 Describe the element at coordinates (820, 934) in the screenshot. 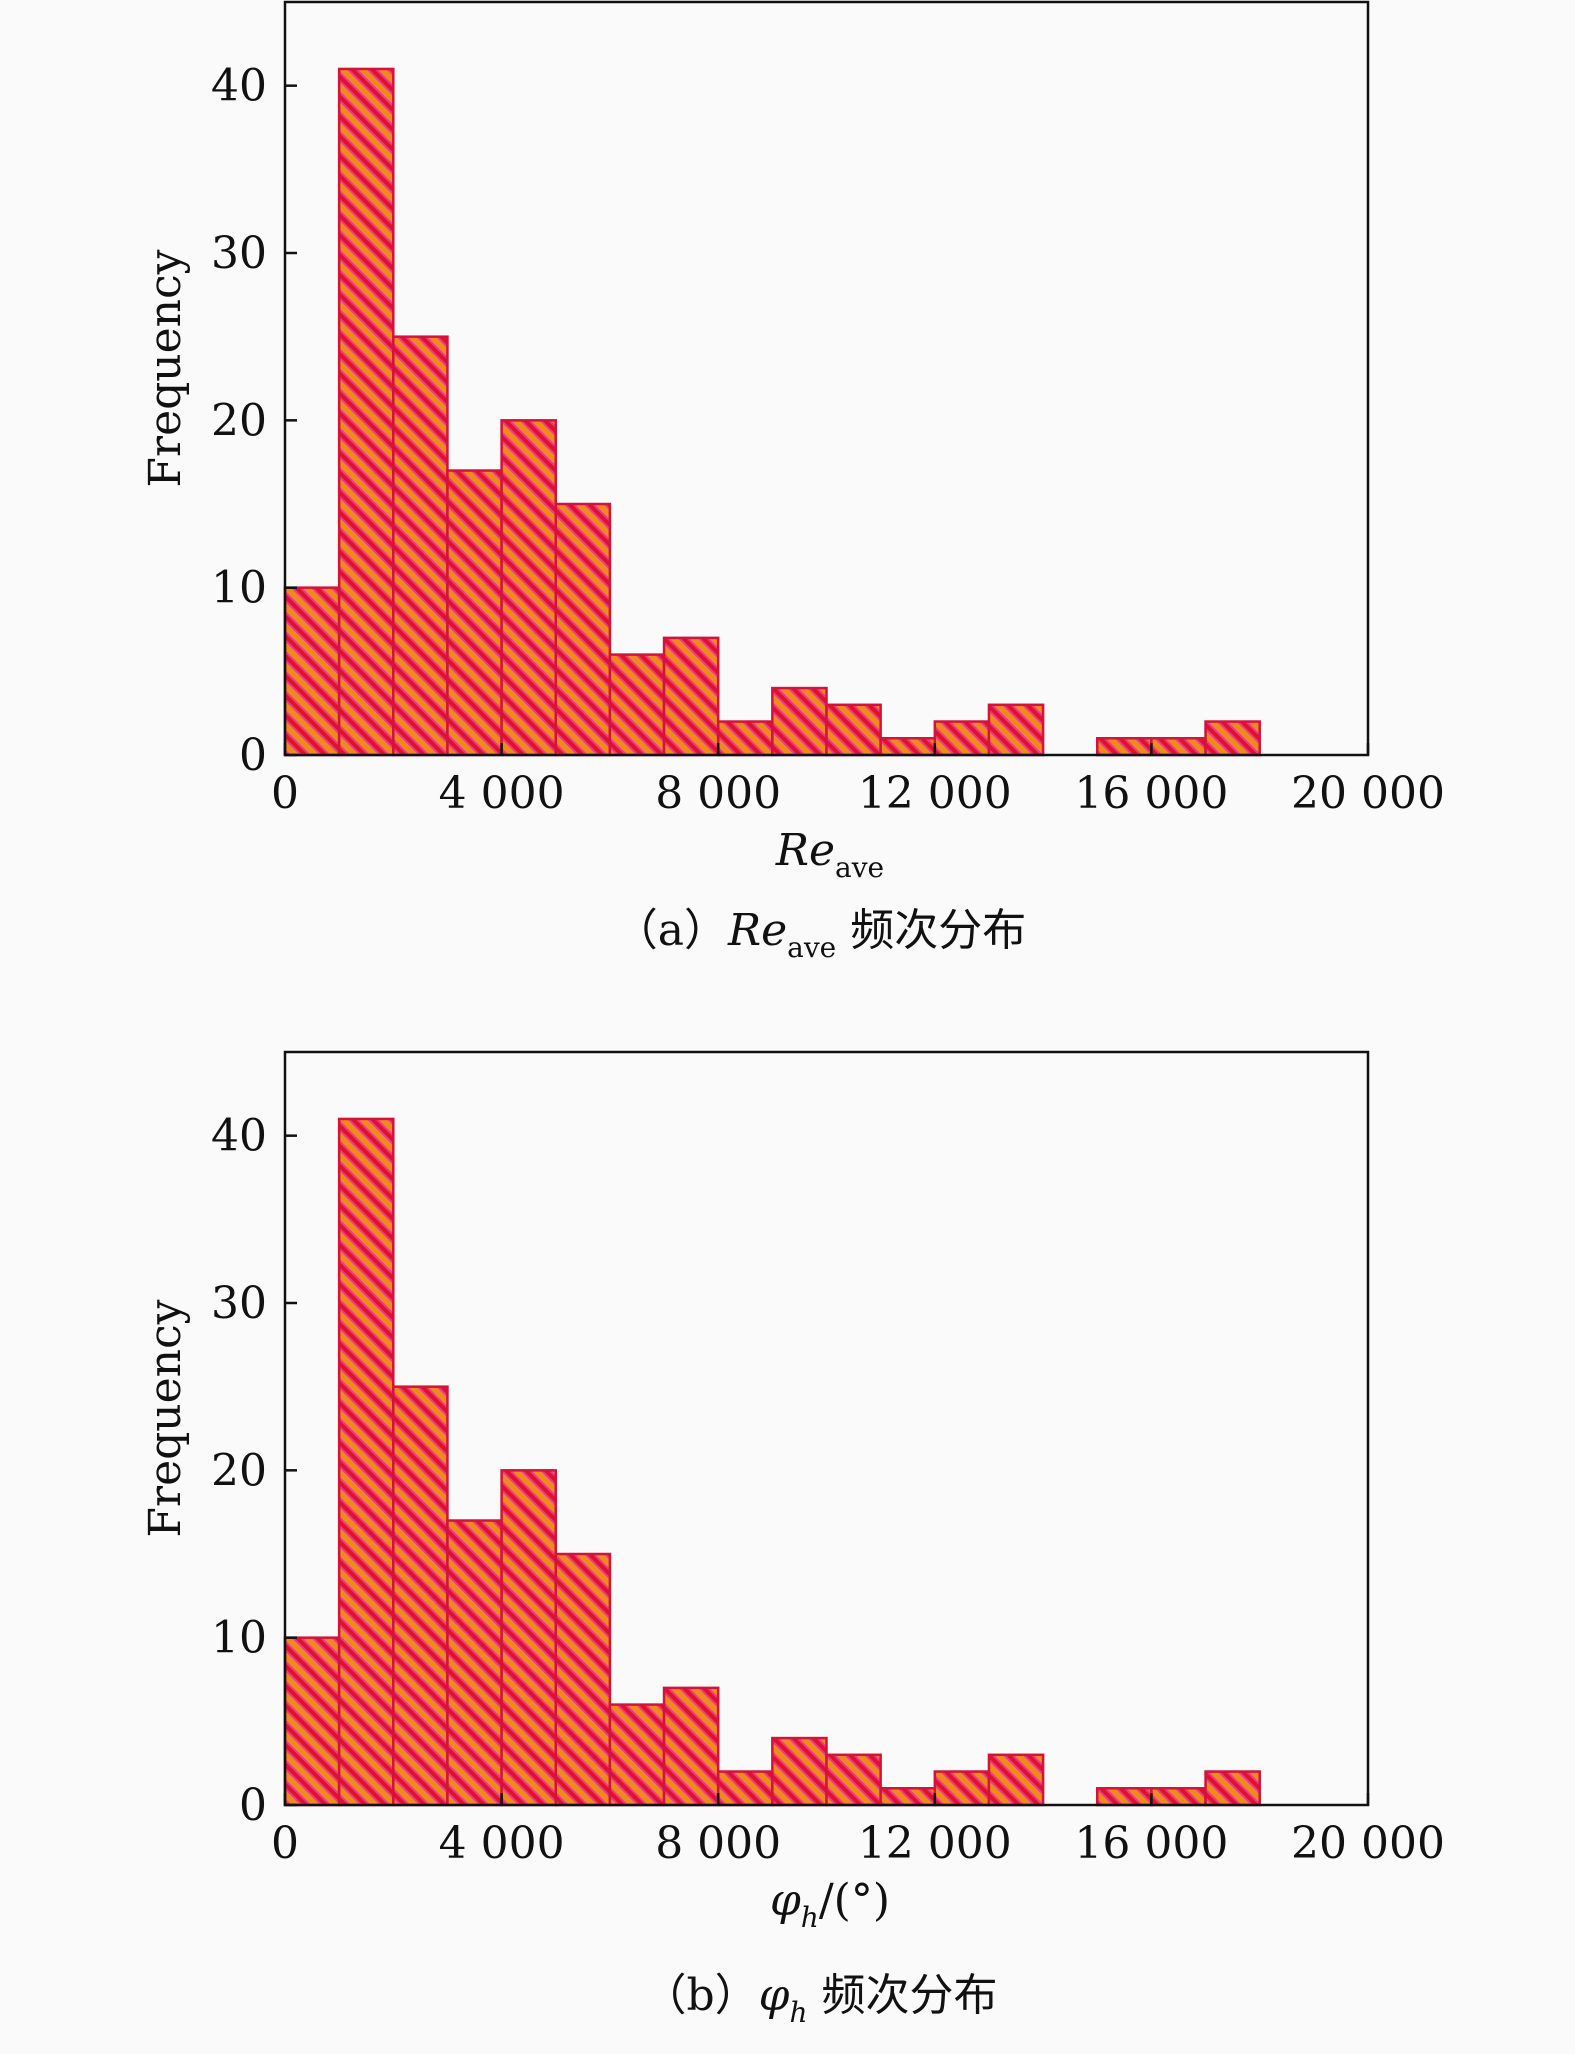

I see `panel-caption: （a）Reave 频次分布` at that location.